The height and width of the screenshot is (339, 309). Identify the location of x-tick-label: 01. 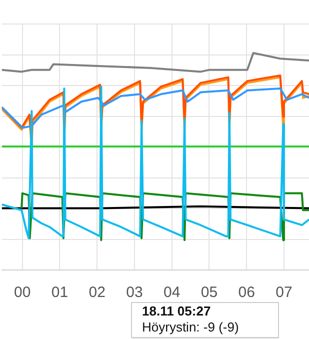
(59, 293).